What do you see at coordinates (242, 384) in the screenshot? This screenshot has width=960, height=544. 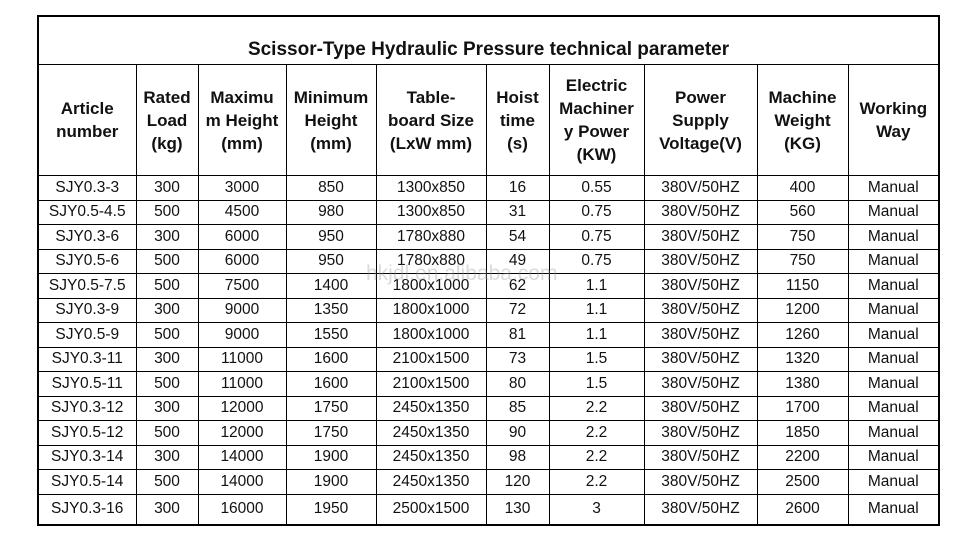 I see `data-cell: 11000` at bounding box center [242, 384].